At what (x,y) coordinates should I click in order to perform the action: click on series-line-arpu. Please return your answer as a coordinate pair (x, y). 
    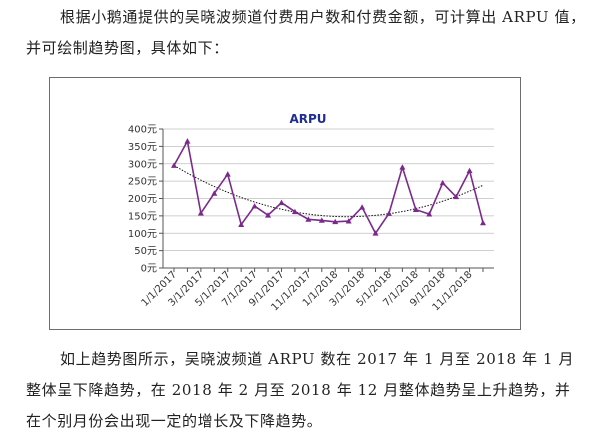
    Looking at the image, I should click on (328, 186).